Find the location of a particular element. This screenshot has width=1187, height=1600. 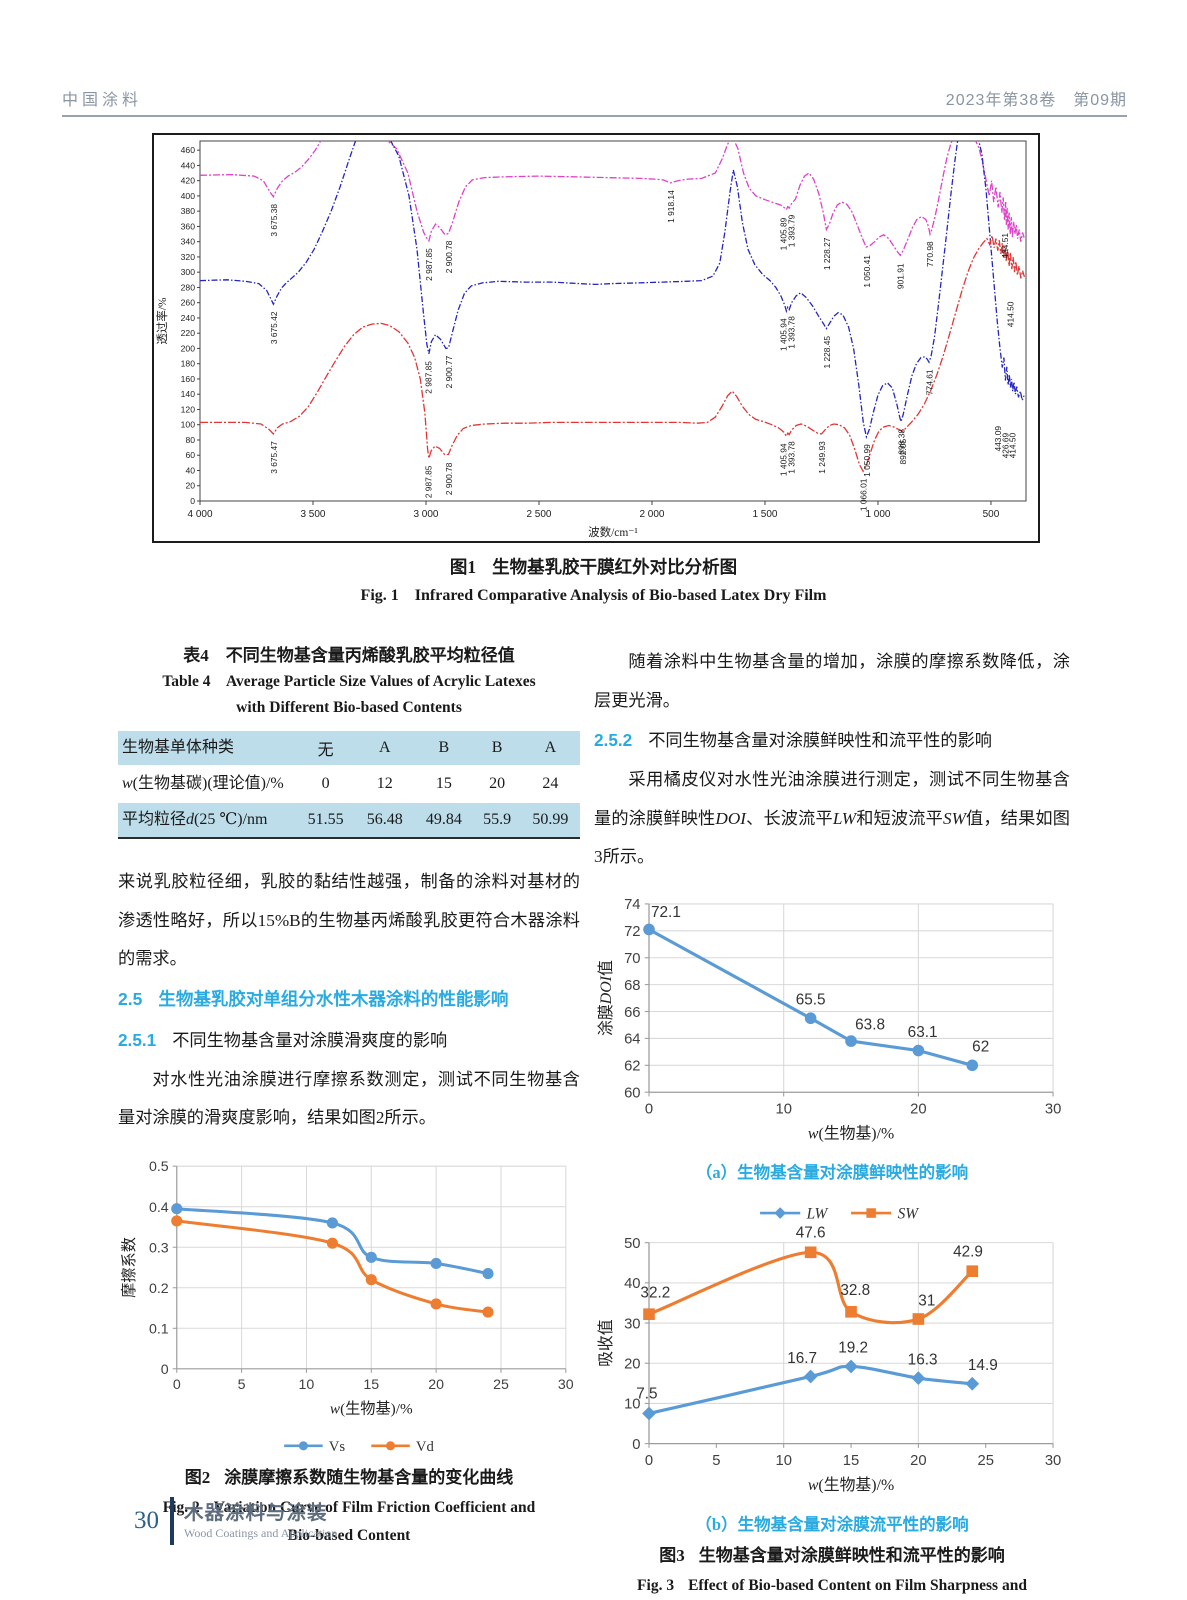

svg-text: 62 is located at coordinates (980, 1046).